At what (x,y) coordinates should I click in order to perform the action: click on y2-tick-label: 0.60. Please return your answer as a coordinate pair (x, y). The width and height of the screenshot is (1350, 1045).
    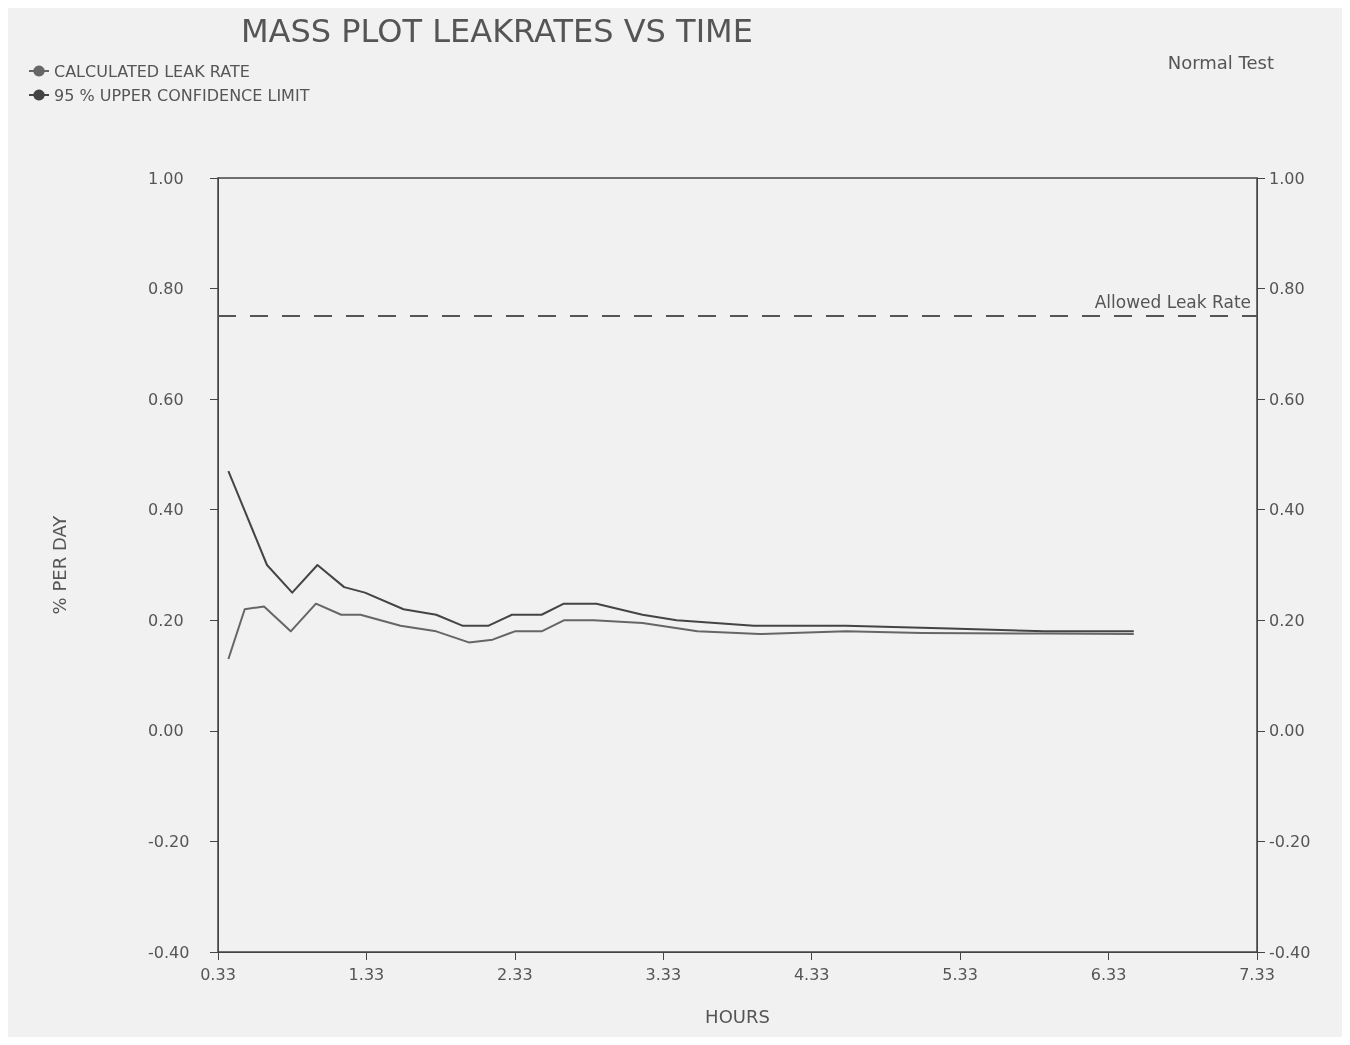
    Looking at the image, I should click on (1287, 399).